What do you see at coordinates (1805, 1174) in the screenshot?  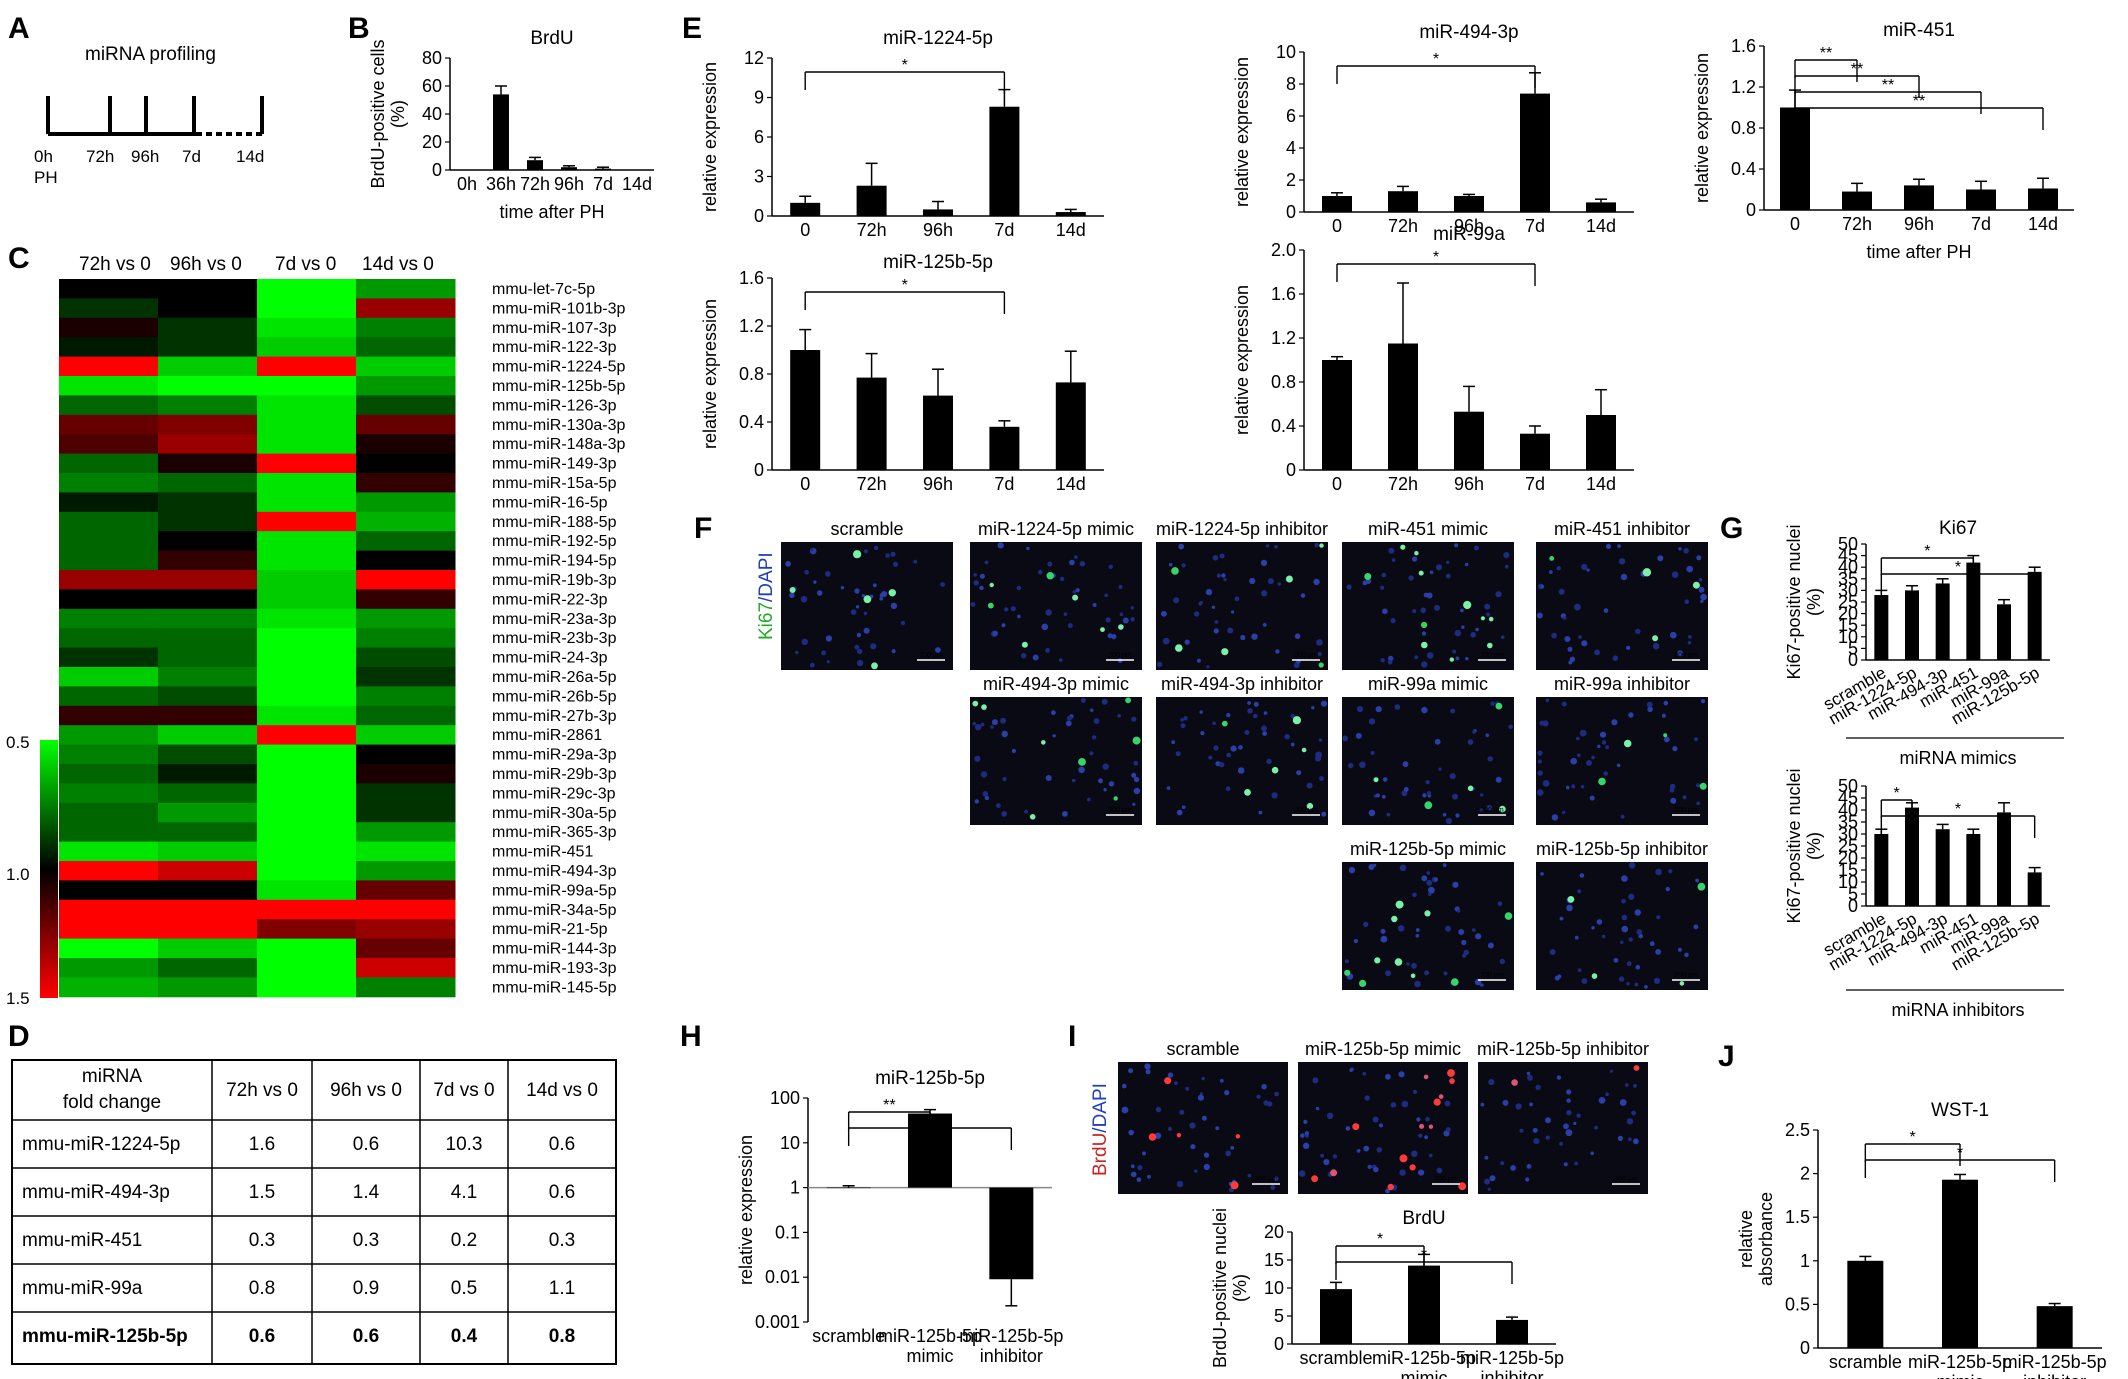 I see `y-tick-label: 2` at bounding box center [1805, 1174].